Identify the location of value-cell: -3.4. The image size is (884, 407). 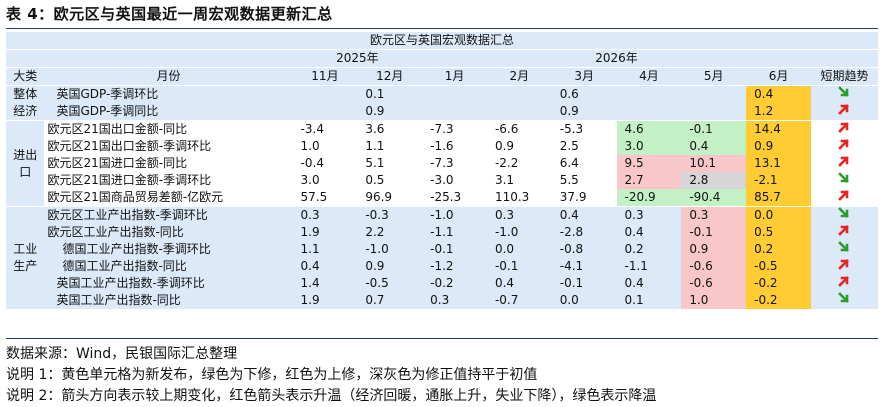
(325, 129).